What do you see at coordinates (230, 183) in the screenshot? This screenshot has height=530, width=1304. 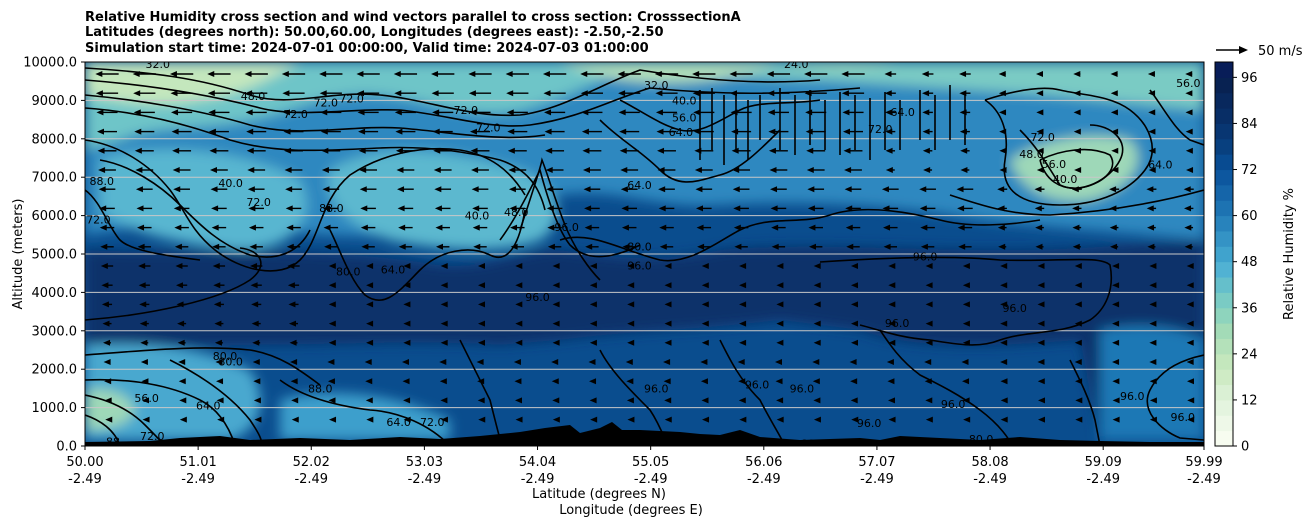 I see `contour-label: 40.0` at bounding box center [230, 183].